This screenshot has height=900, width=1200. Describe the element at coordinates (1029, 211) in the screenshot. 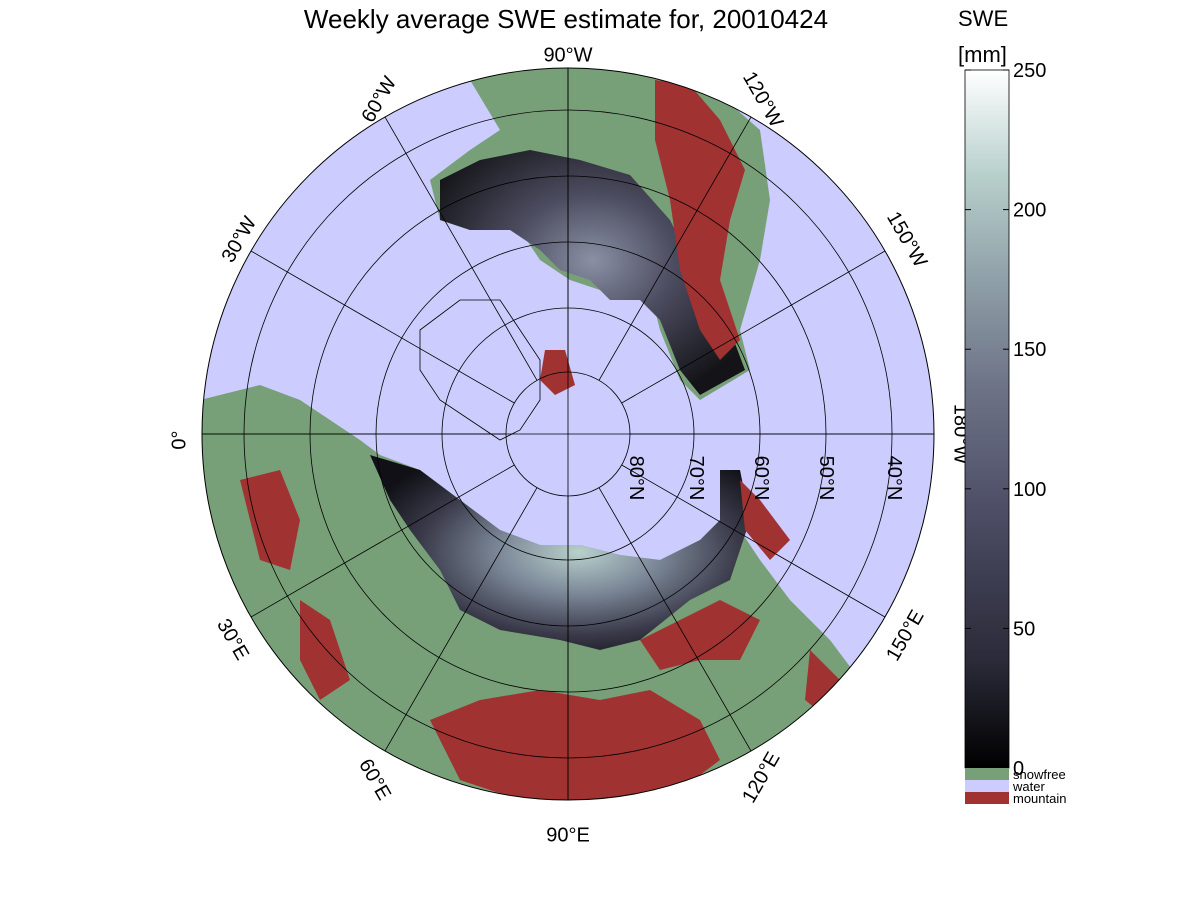

I see `colorbar-tick-label: 200` at that location.